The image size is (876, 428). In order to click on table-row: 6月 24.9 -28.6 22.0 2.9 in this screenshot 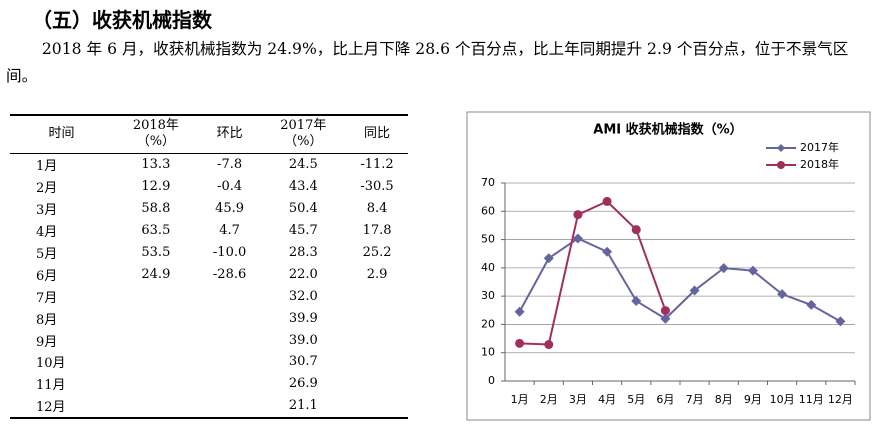, I will do `click(209, 274)`.